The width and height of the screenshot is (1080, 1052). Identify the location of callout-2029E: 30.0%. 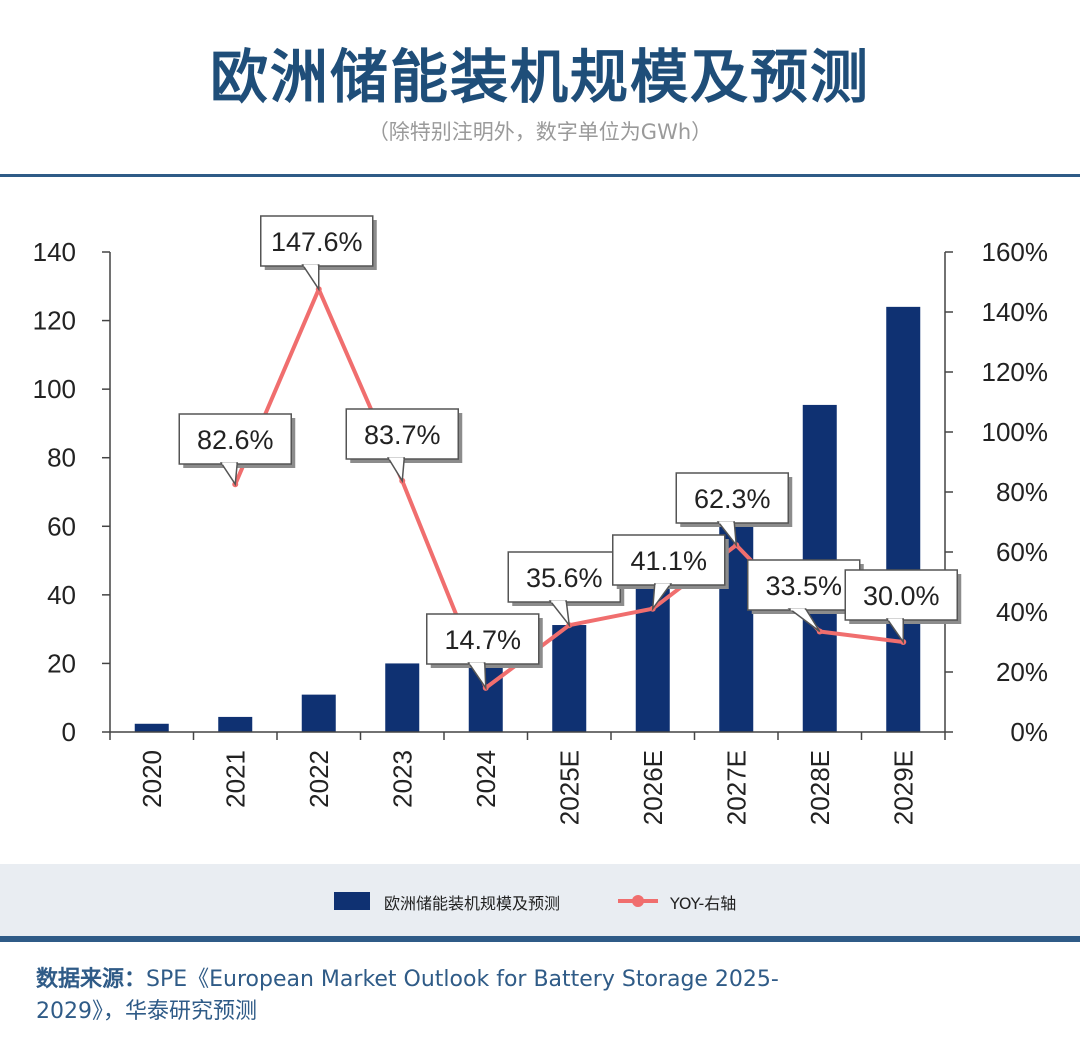
(903, 607).